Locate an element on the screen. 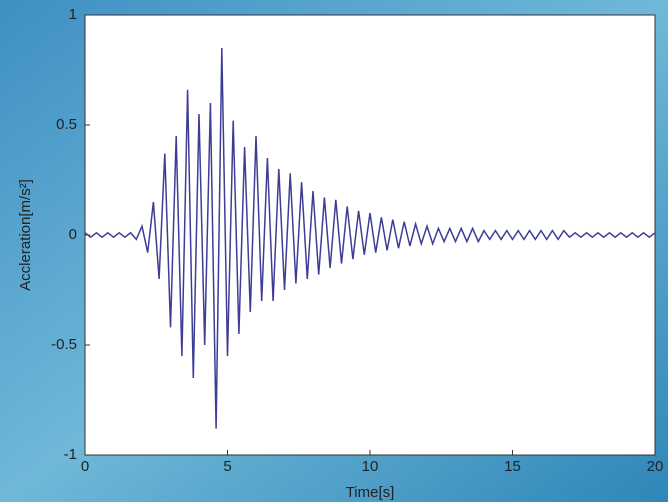  y-tick-label: -1 is located at coordinates (70, 454).